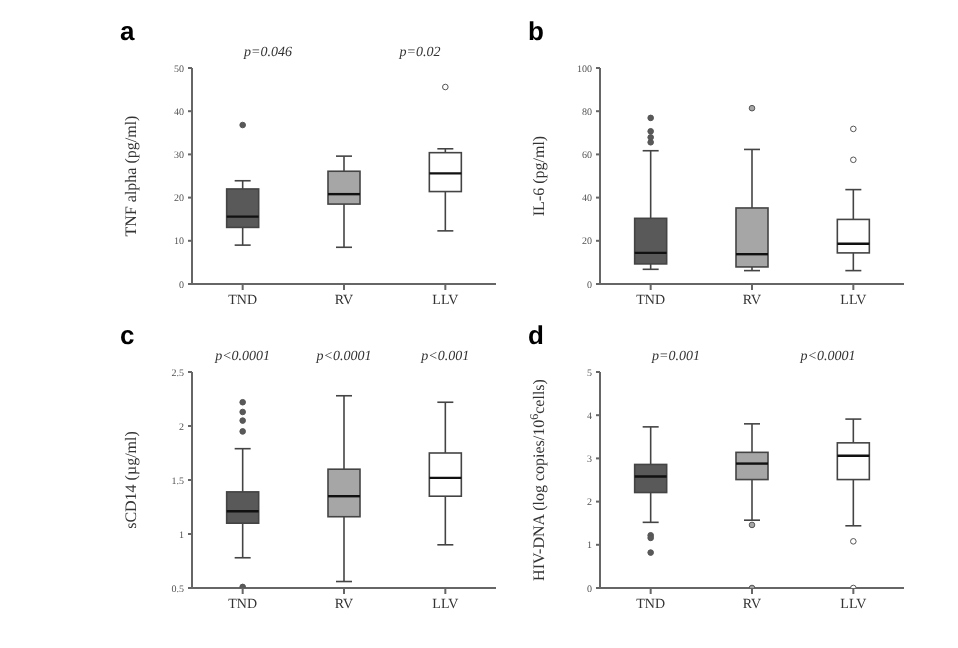 This screenshot has width=958, height=648. What do you see at coordinates (131, 175) in the screenshot?
I see `y-axis-title: TNF alpha (pg/ml)` at bounding box center [131, 175].